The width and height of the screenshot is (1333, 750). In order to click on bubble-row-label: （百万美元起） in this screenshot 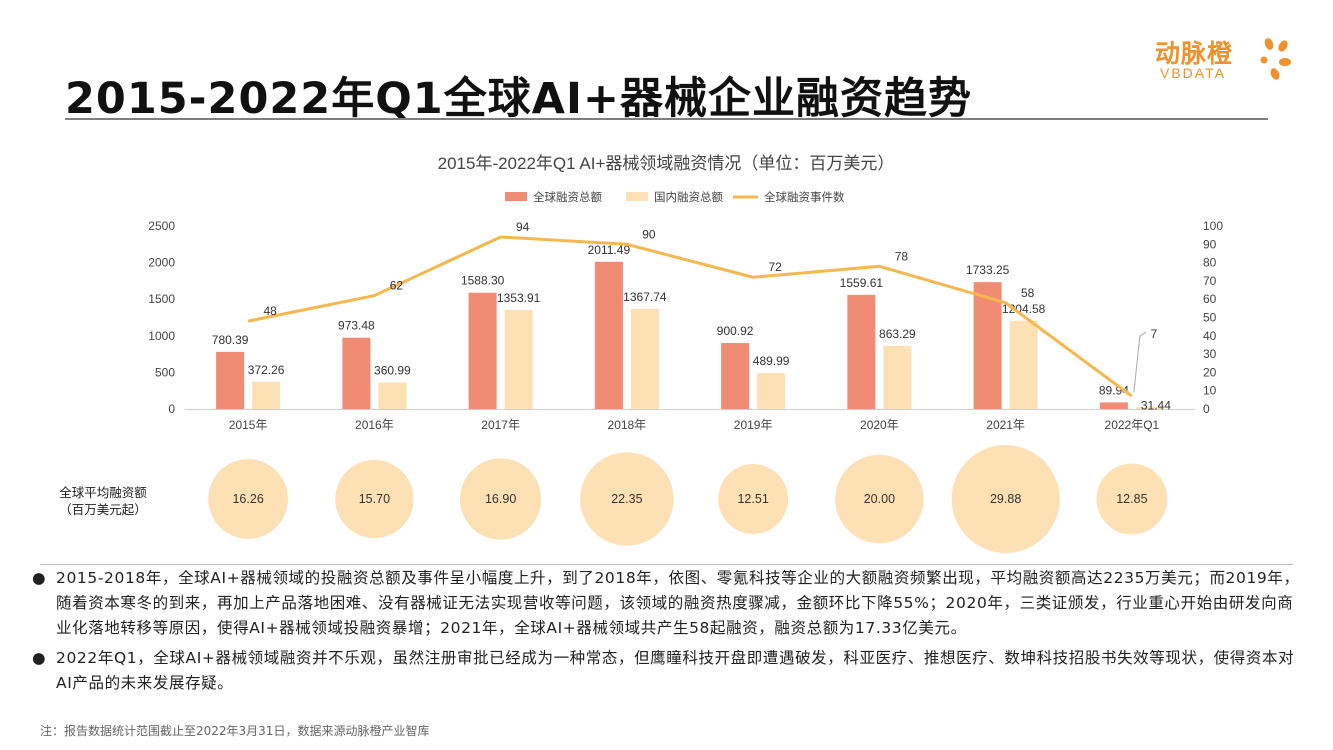, I will do `click(103, 510)`.